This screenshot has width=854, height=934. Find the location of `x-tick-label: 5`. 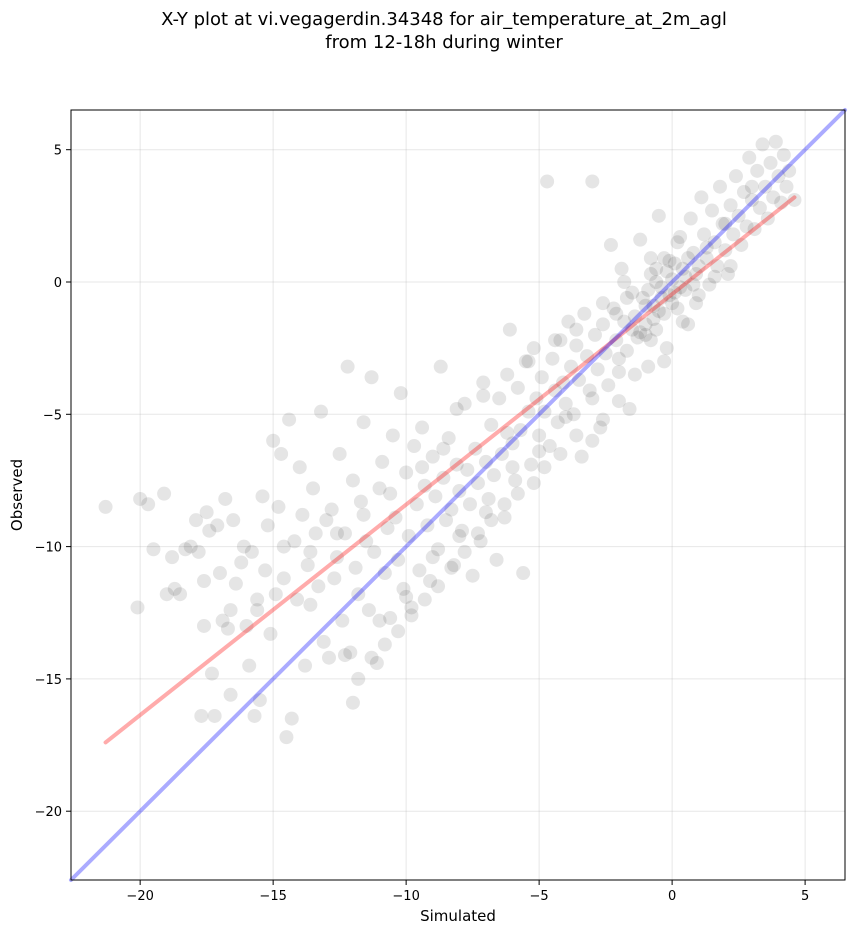

x-tick-label: 5 is located at coordinates (805, 896).